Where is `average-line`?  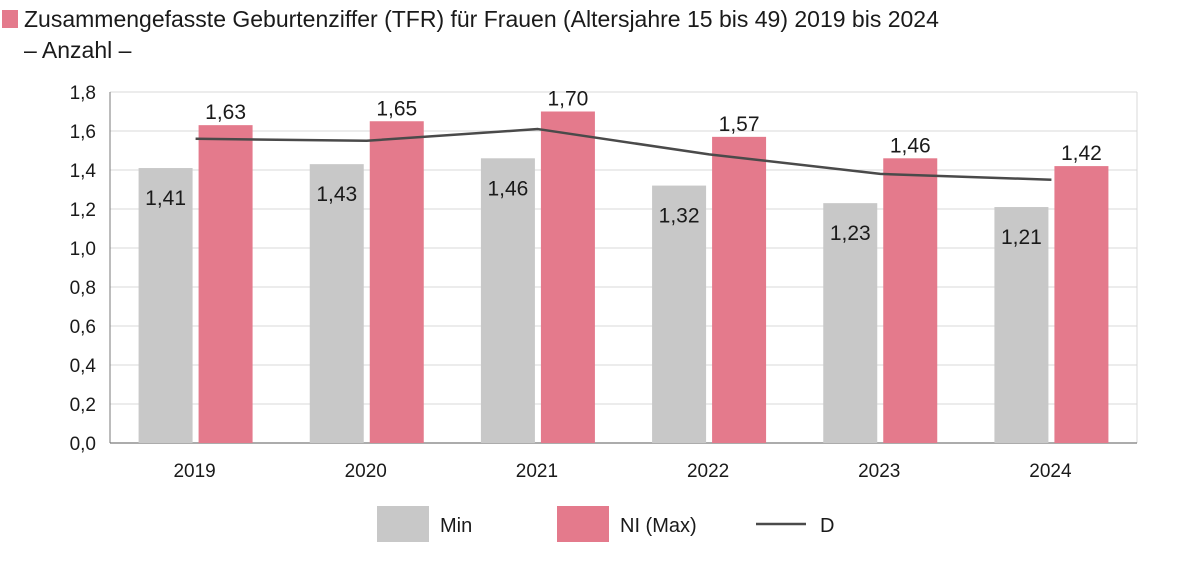
average-line is located at coordinates (623, 154).